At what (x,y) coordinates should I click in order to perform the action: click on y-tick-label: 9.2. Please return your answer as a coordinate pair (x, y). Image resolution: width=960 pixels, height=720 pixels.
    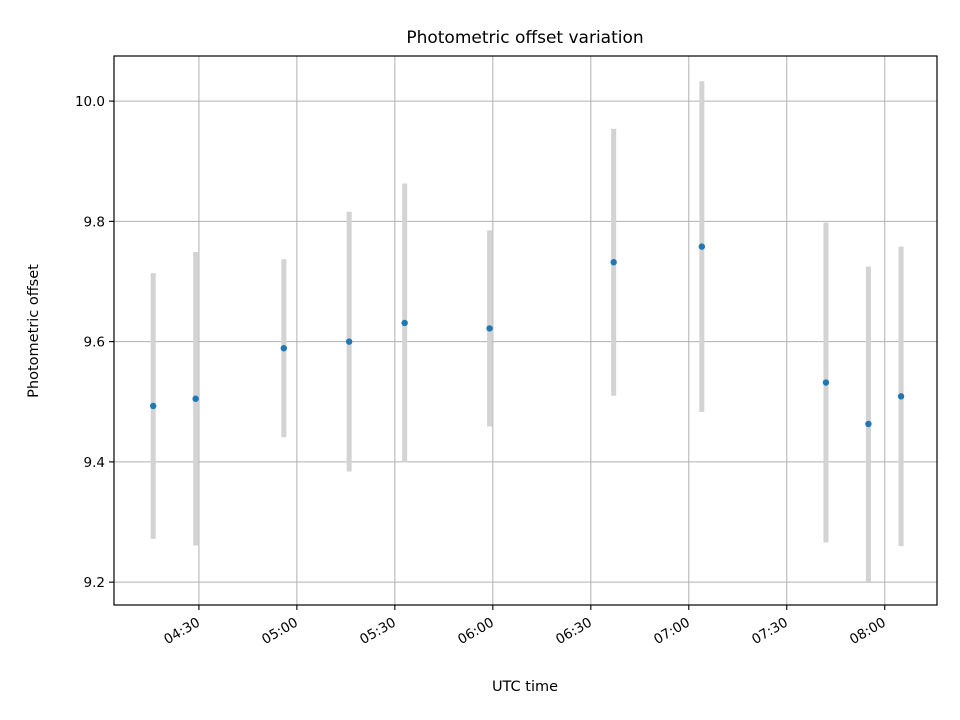
    Looking at the image, I should click on (94, 583).